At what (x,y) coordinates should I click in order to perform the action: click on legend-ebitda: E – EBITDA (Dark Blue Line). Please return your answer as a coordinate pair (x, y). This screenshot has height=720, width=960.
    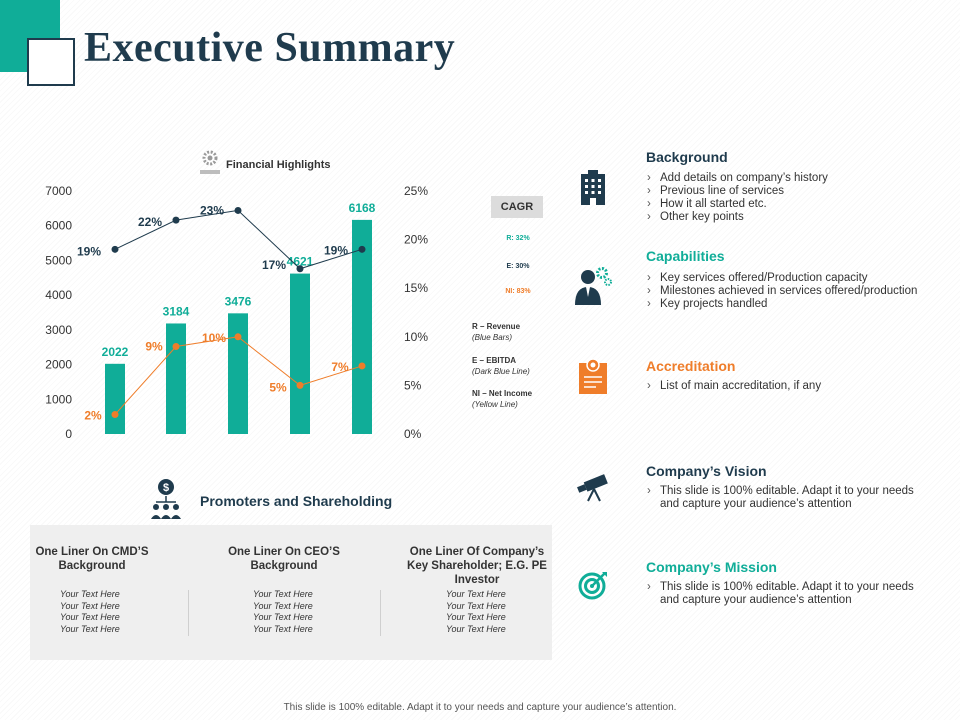
    Looking at the image, I should click on (501, 366).